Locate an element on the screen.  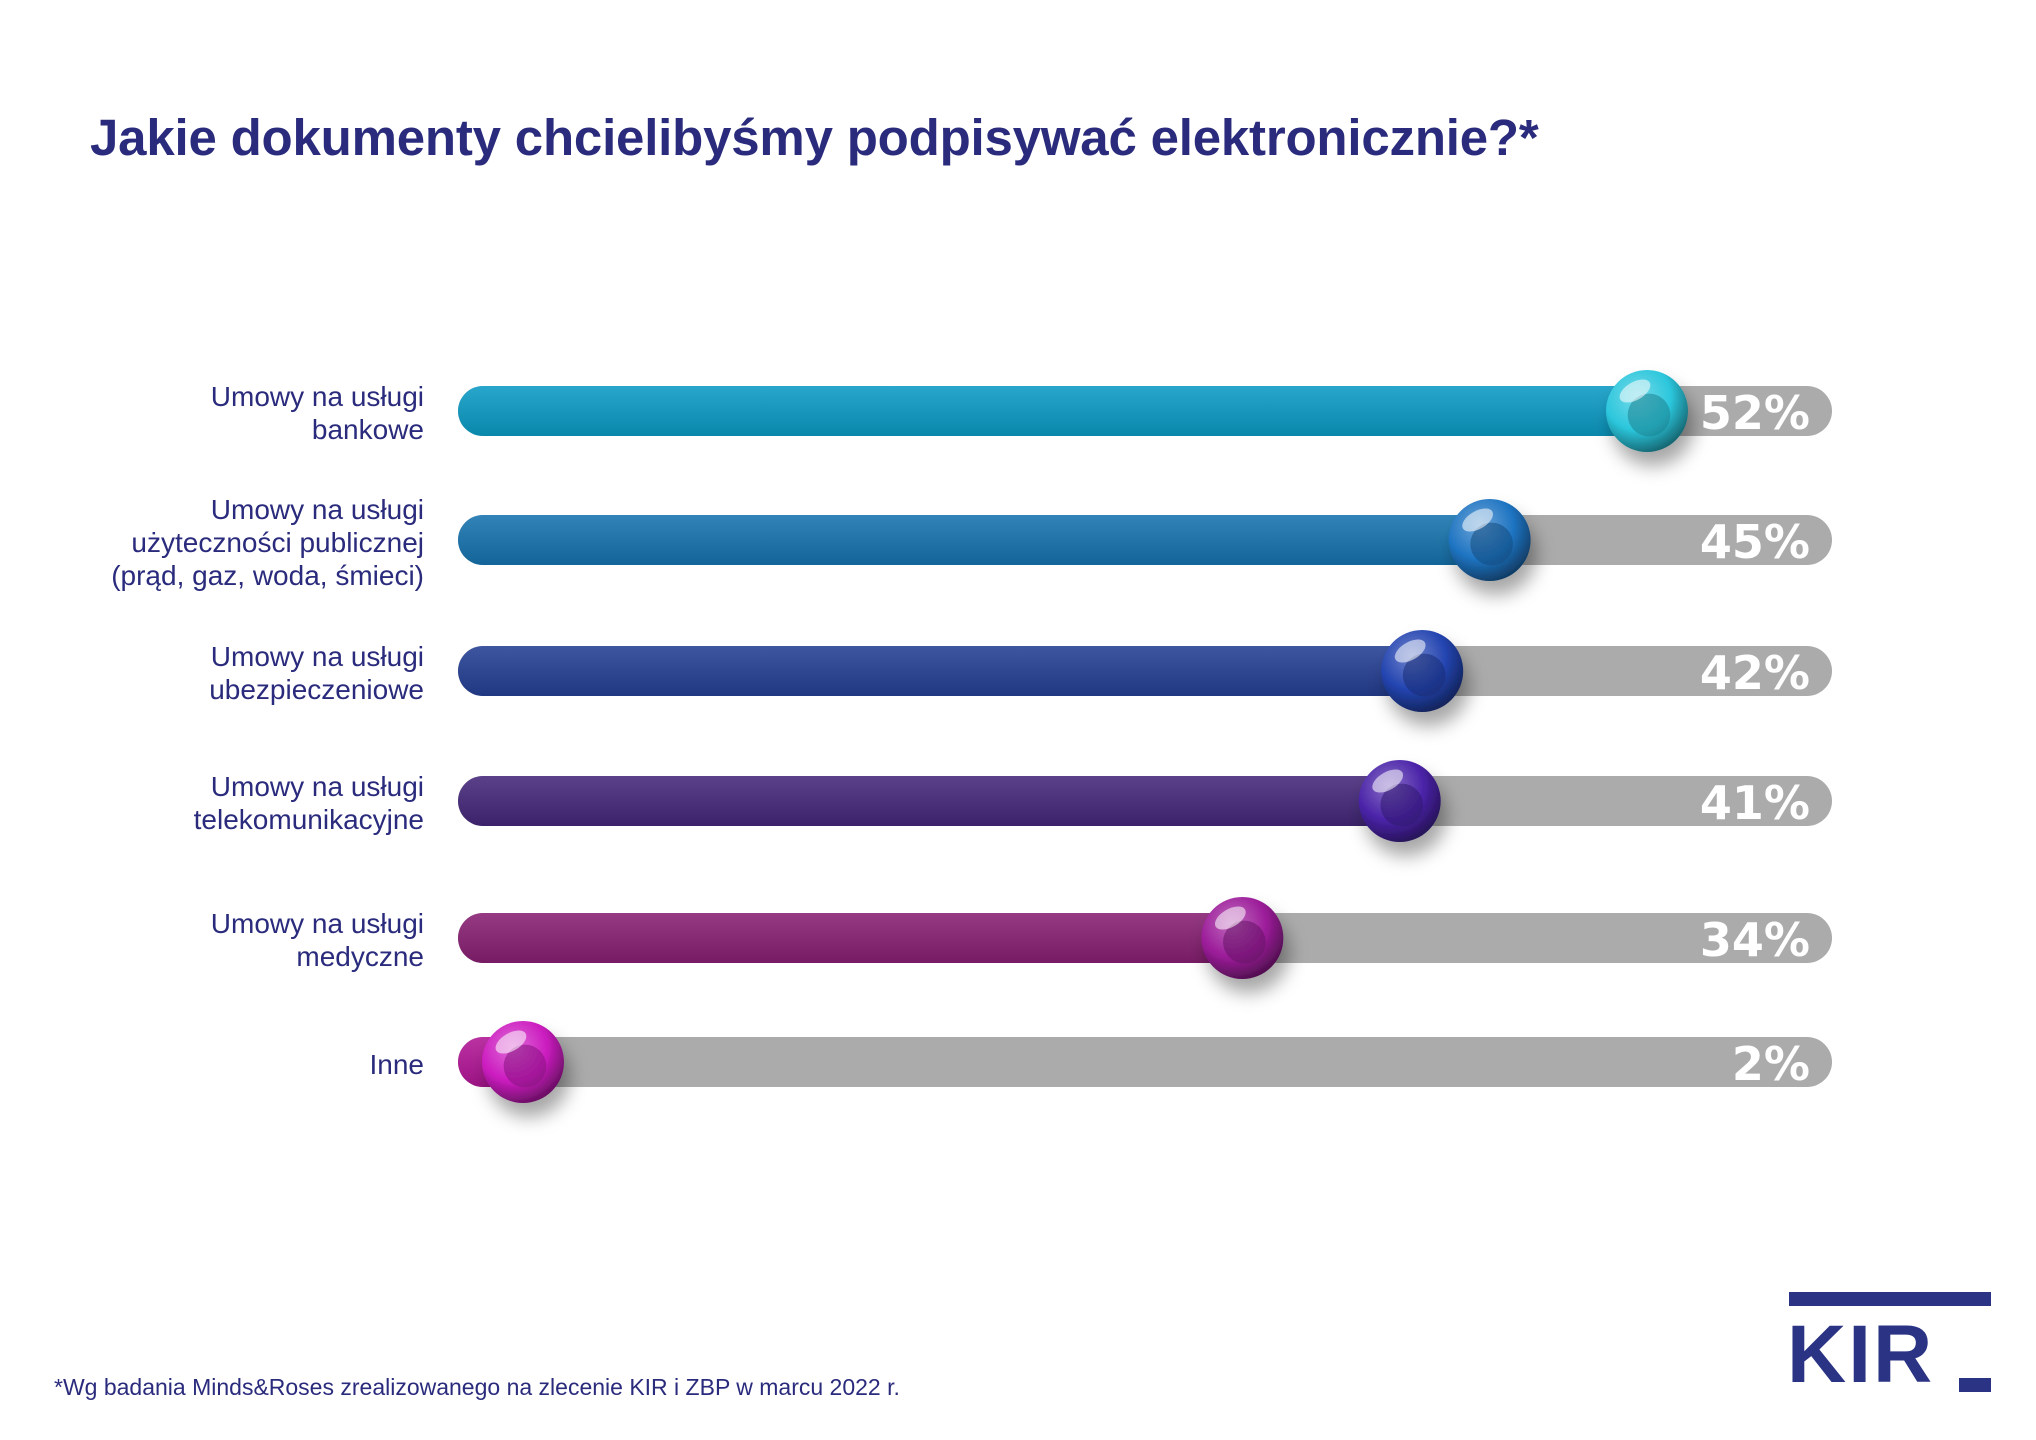
category-label-line: ubezpieczeniowe is located at coordinates (316, 689).